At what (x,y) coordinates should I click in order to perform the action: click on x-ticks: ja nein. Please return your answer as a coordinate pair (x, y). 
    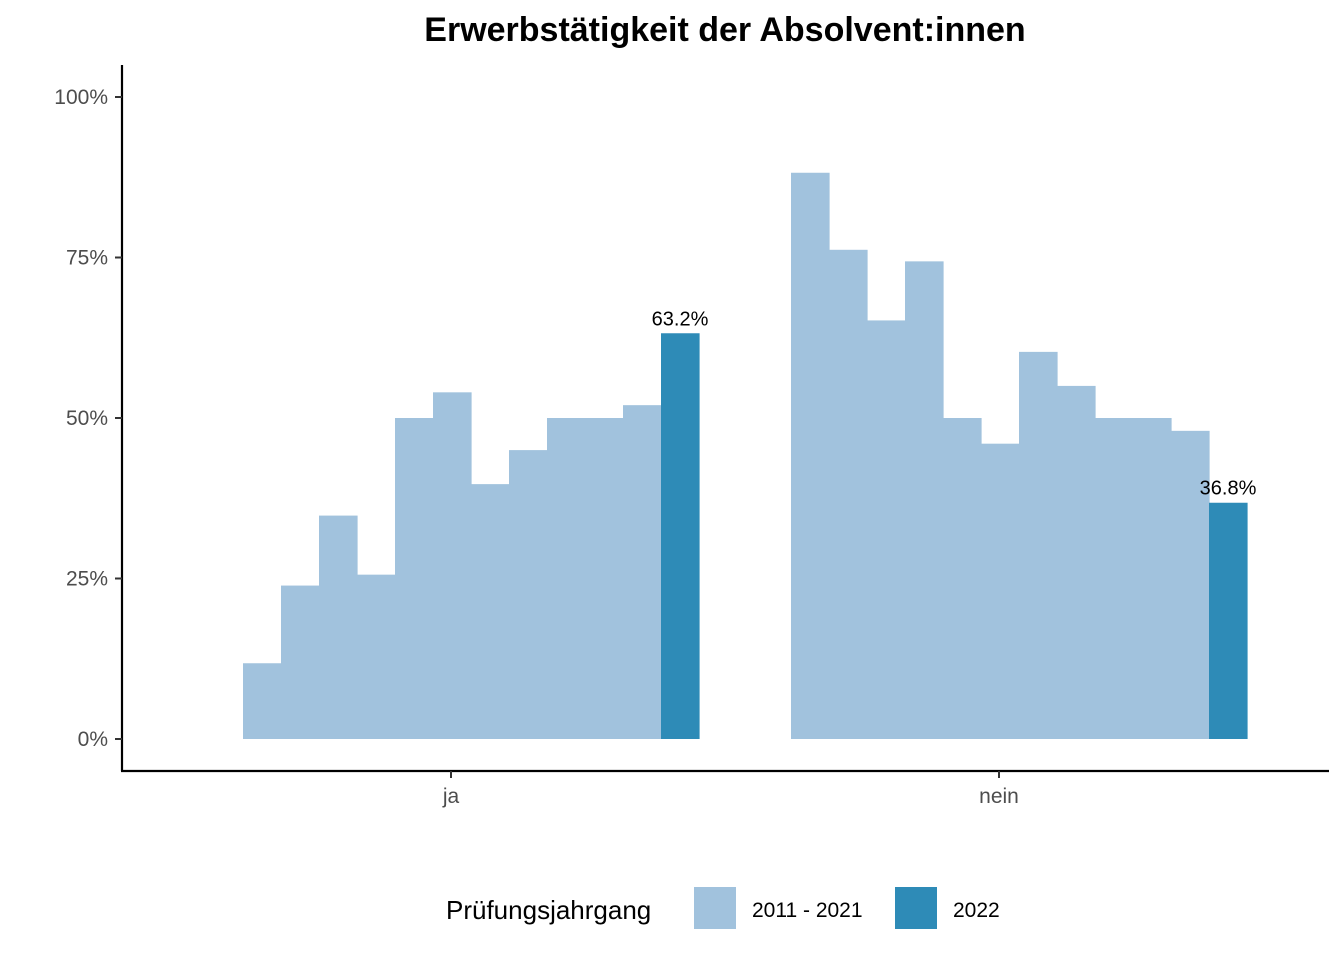
    Looking at the image, I should click on (730, 789).